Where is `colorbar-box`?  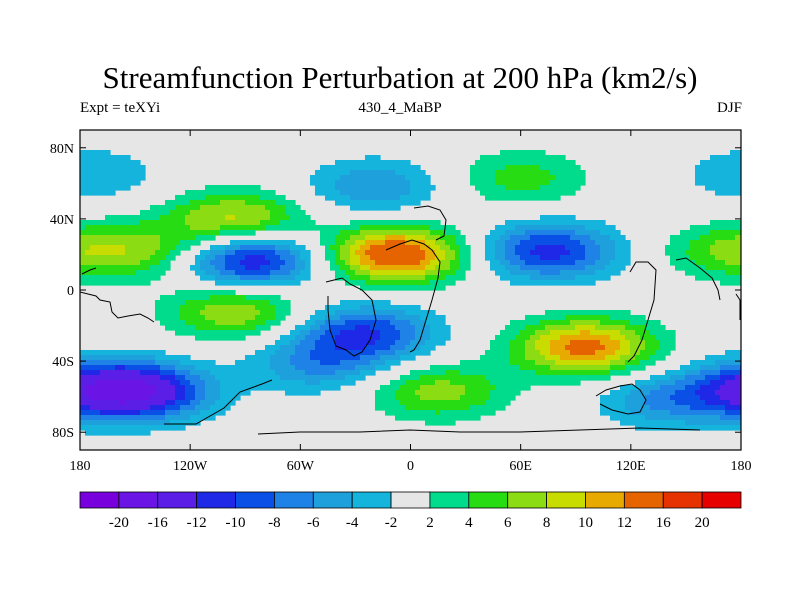
colorbar-box is located at coordinates (410, 500).